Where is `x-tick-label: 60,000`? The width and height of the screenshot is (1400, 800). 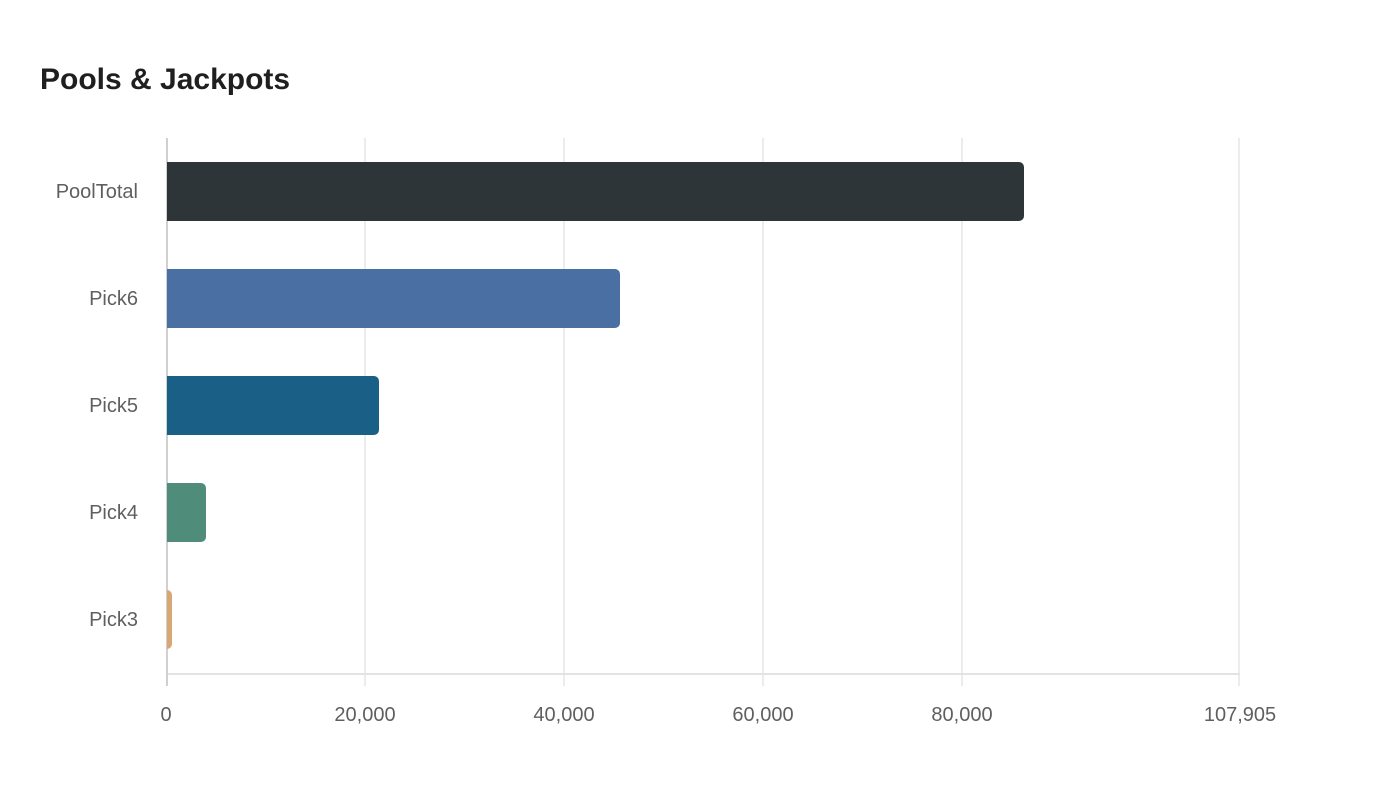
x-tick-label: 60,000 is located at coordinates (763, 715).